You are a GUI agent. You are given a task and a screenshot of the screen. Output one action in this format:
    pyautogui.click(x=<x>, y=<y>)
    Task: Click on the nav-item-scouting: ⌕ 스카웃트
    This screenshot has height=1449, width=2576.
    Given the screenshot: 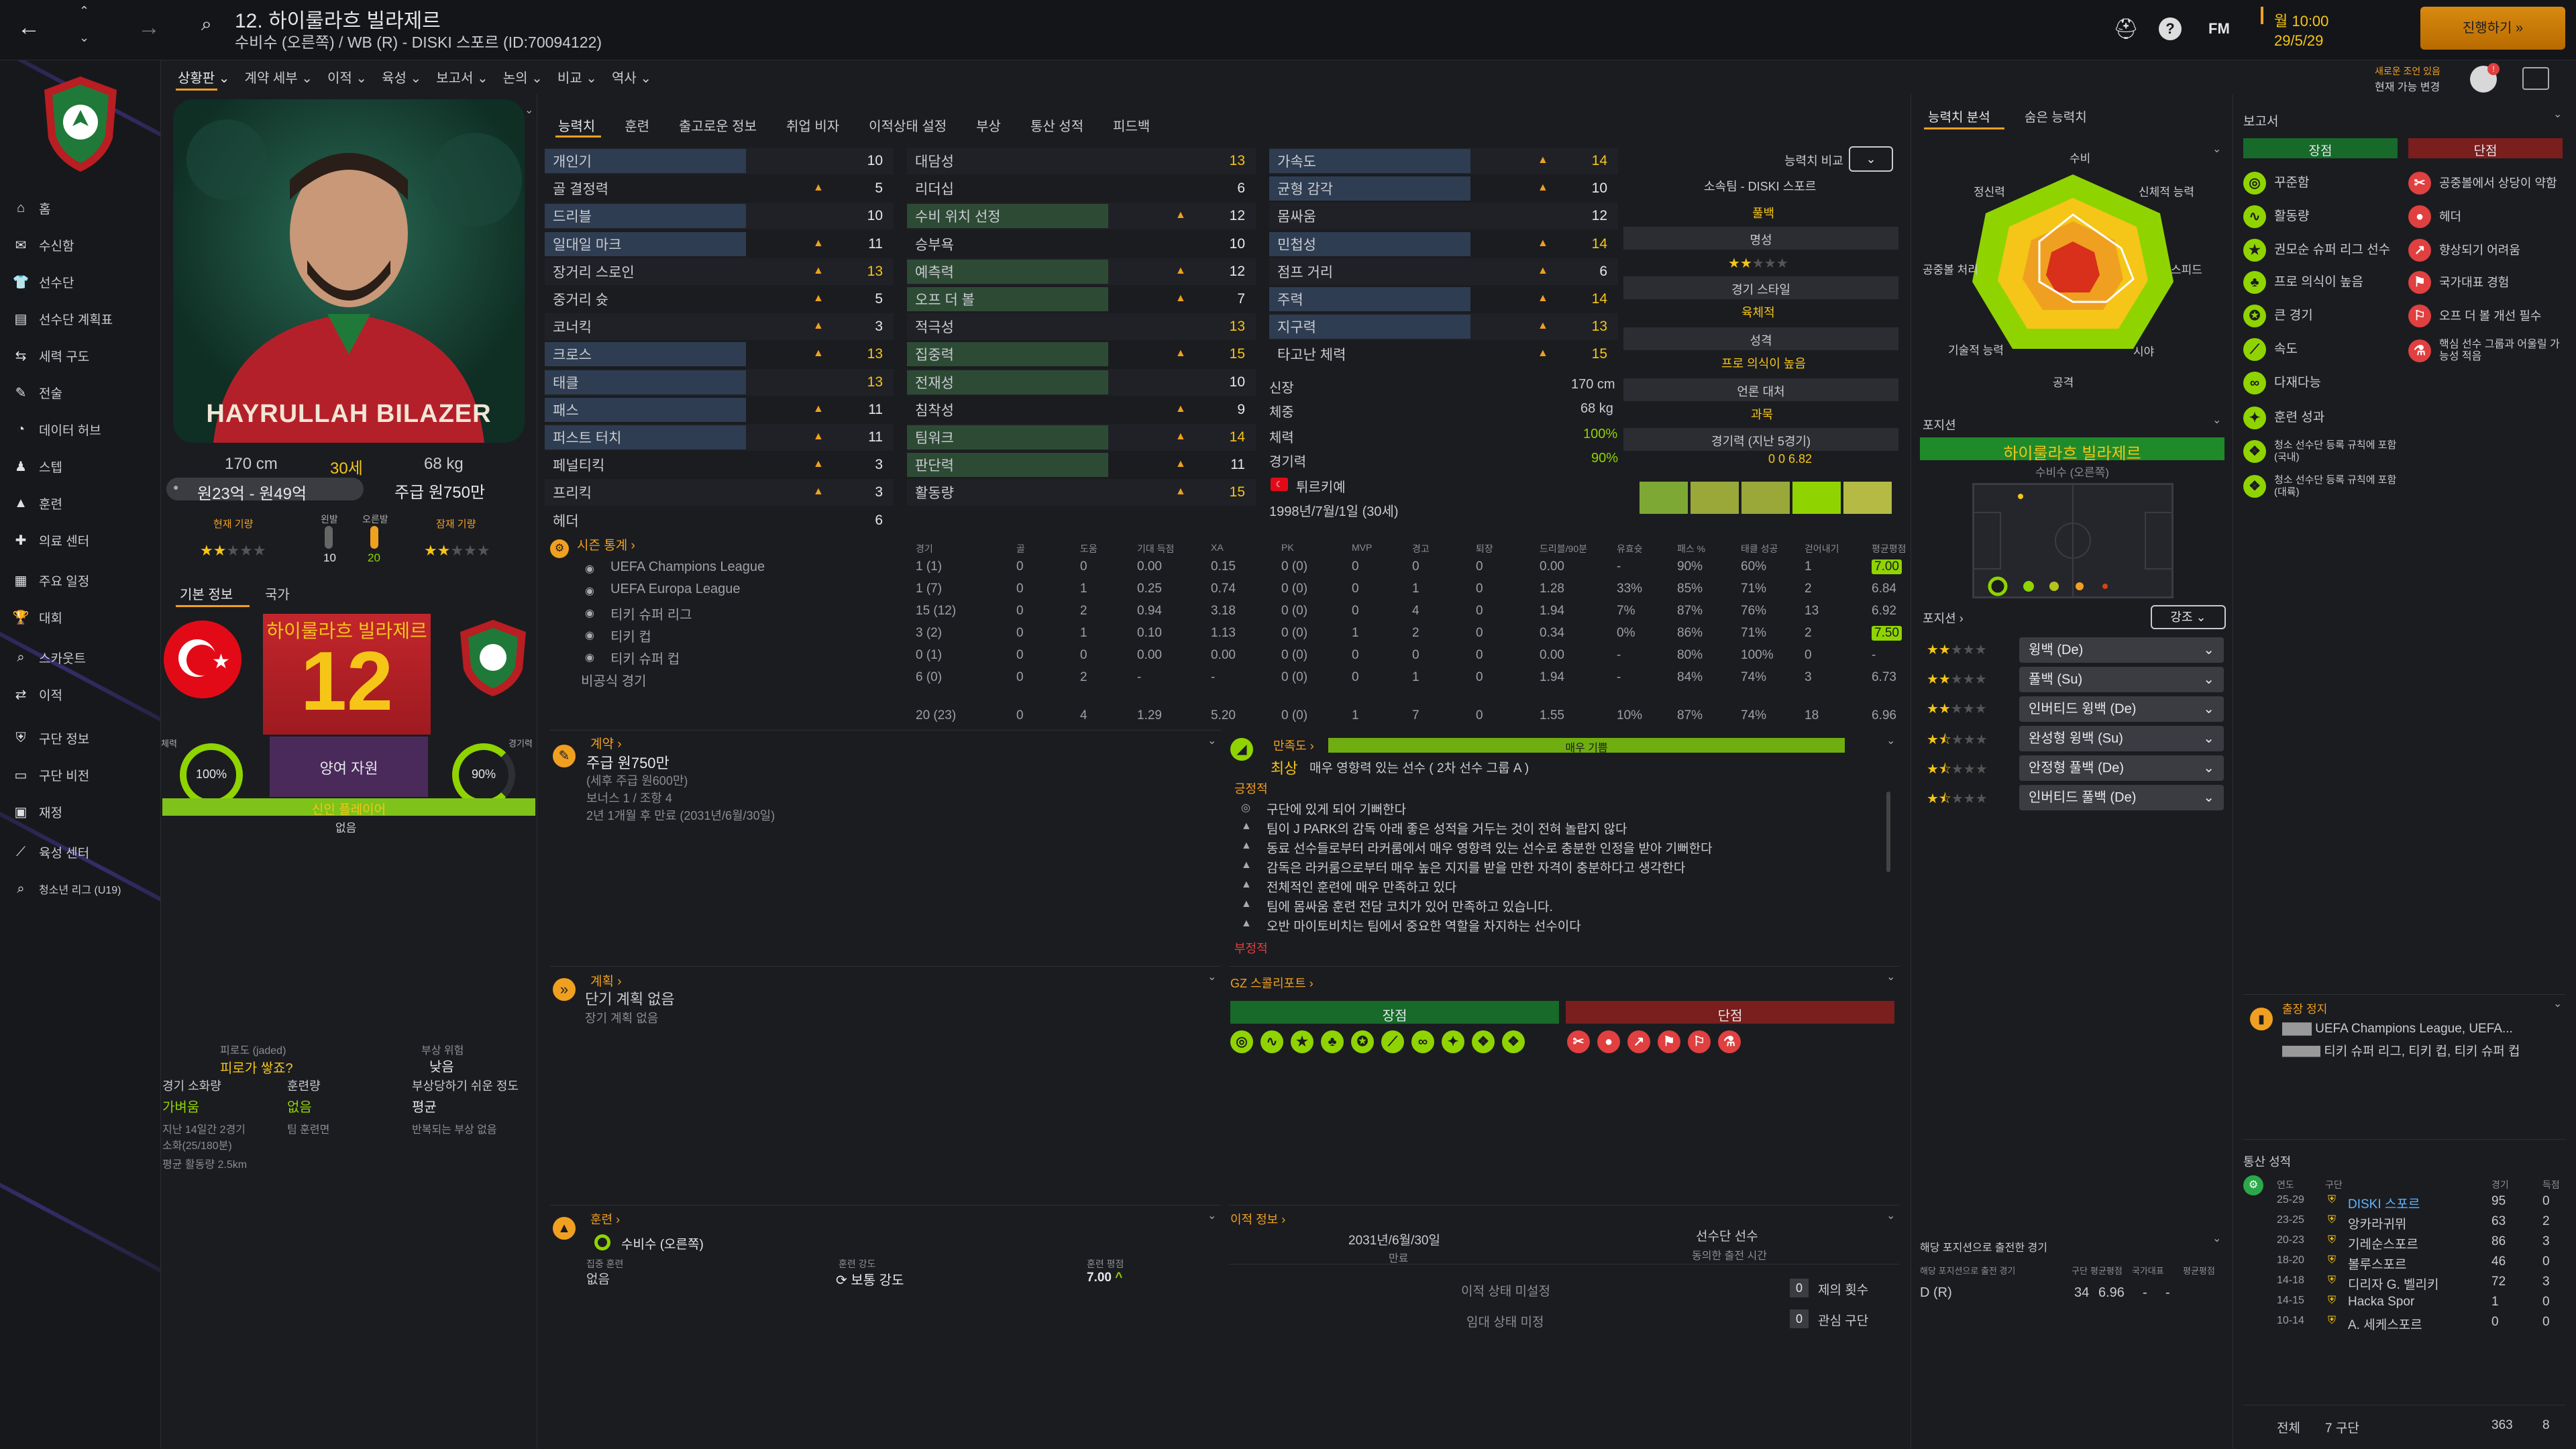 What is the action you would take?
    pyautogui.click(x=80, y=657)
    